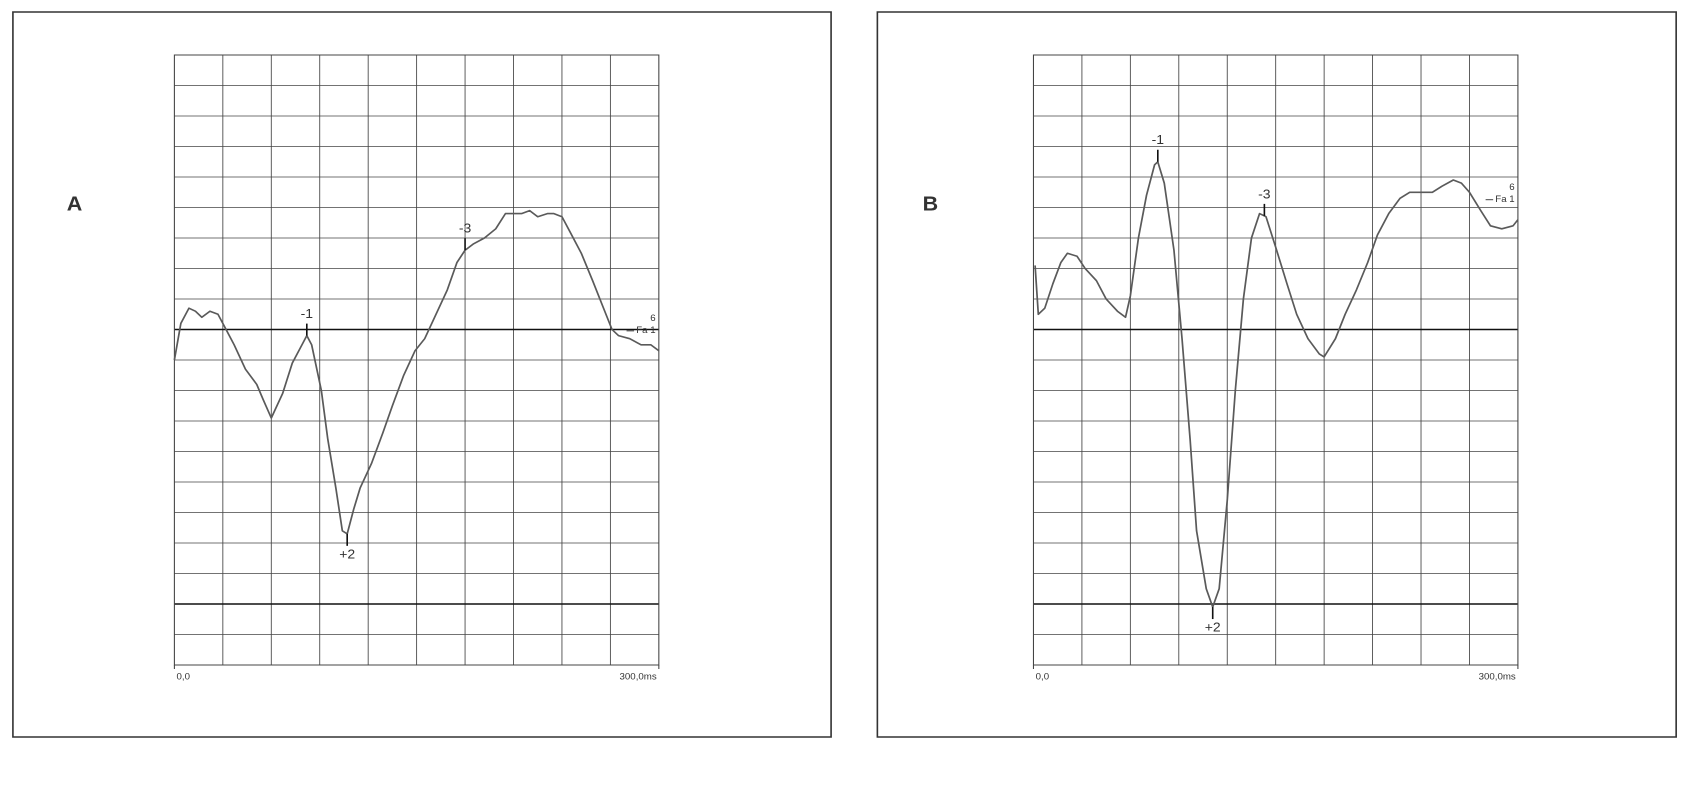 This screenshot has width=1688, height=800. Describe the element at coordinates (416, 372) in the screenshot. I see `waveform` at that location.